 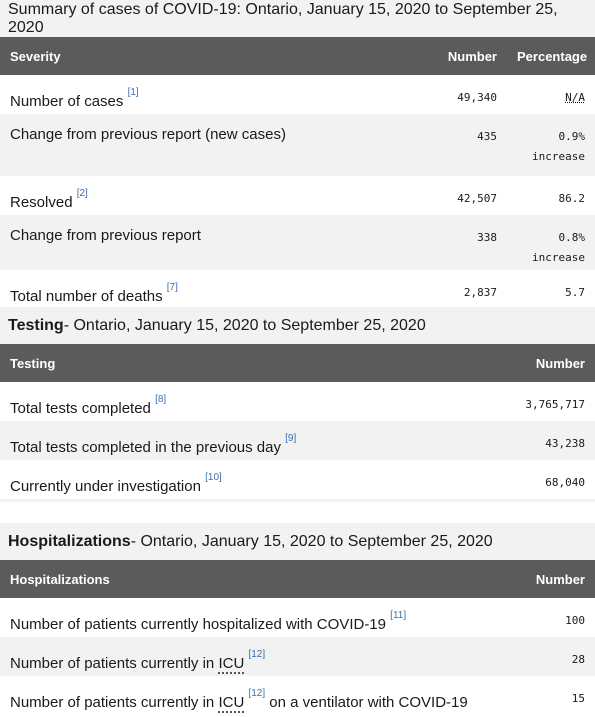 I want to click on col-testing: Testing, so click(x=225, y=363).